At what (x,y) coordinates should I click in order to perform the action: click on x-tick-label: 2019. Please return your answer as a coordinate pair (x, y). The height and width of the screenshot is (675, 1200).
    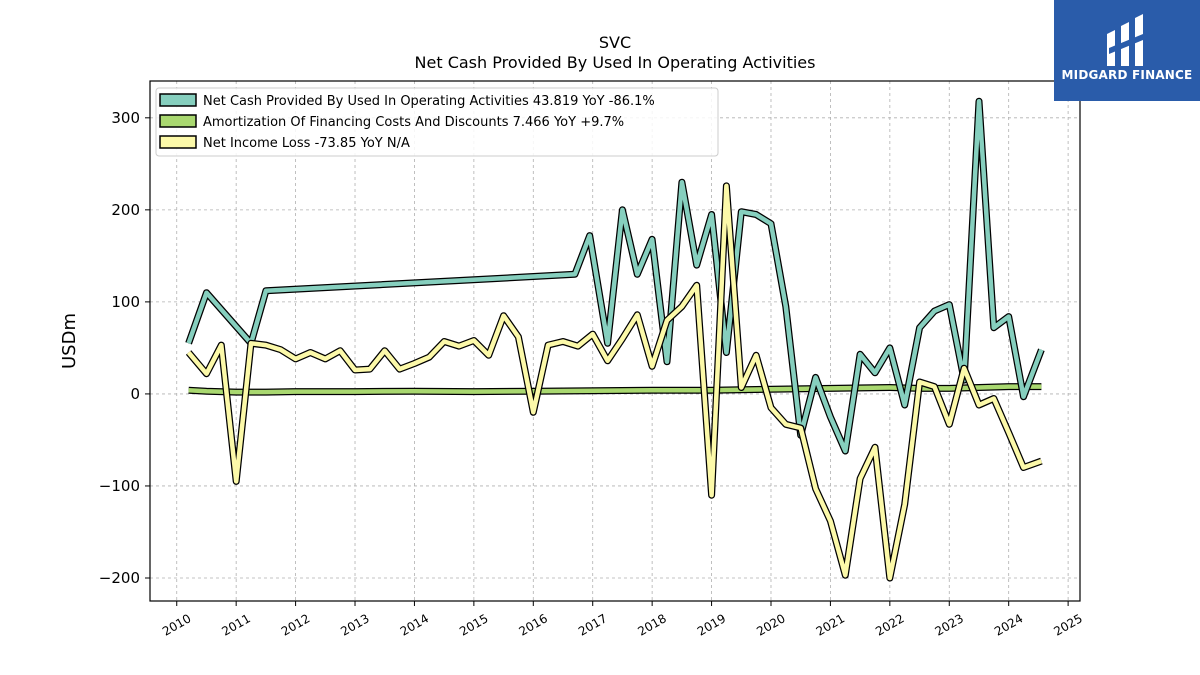
    Looking at the image, I should click on (711, 624).